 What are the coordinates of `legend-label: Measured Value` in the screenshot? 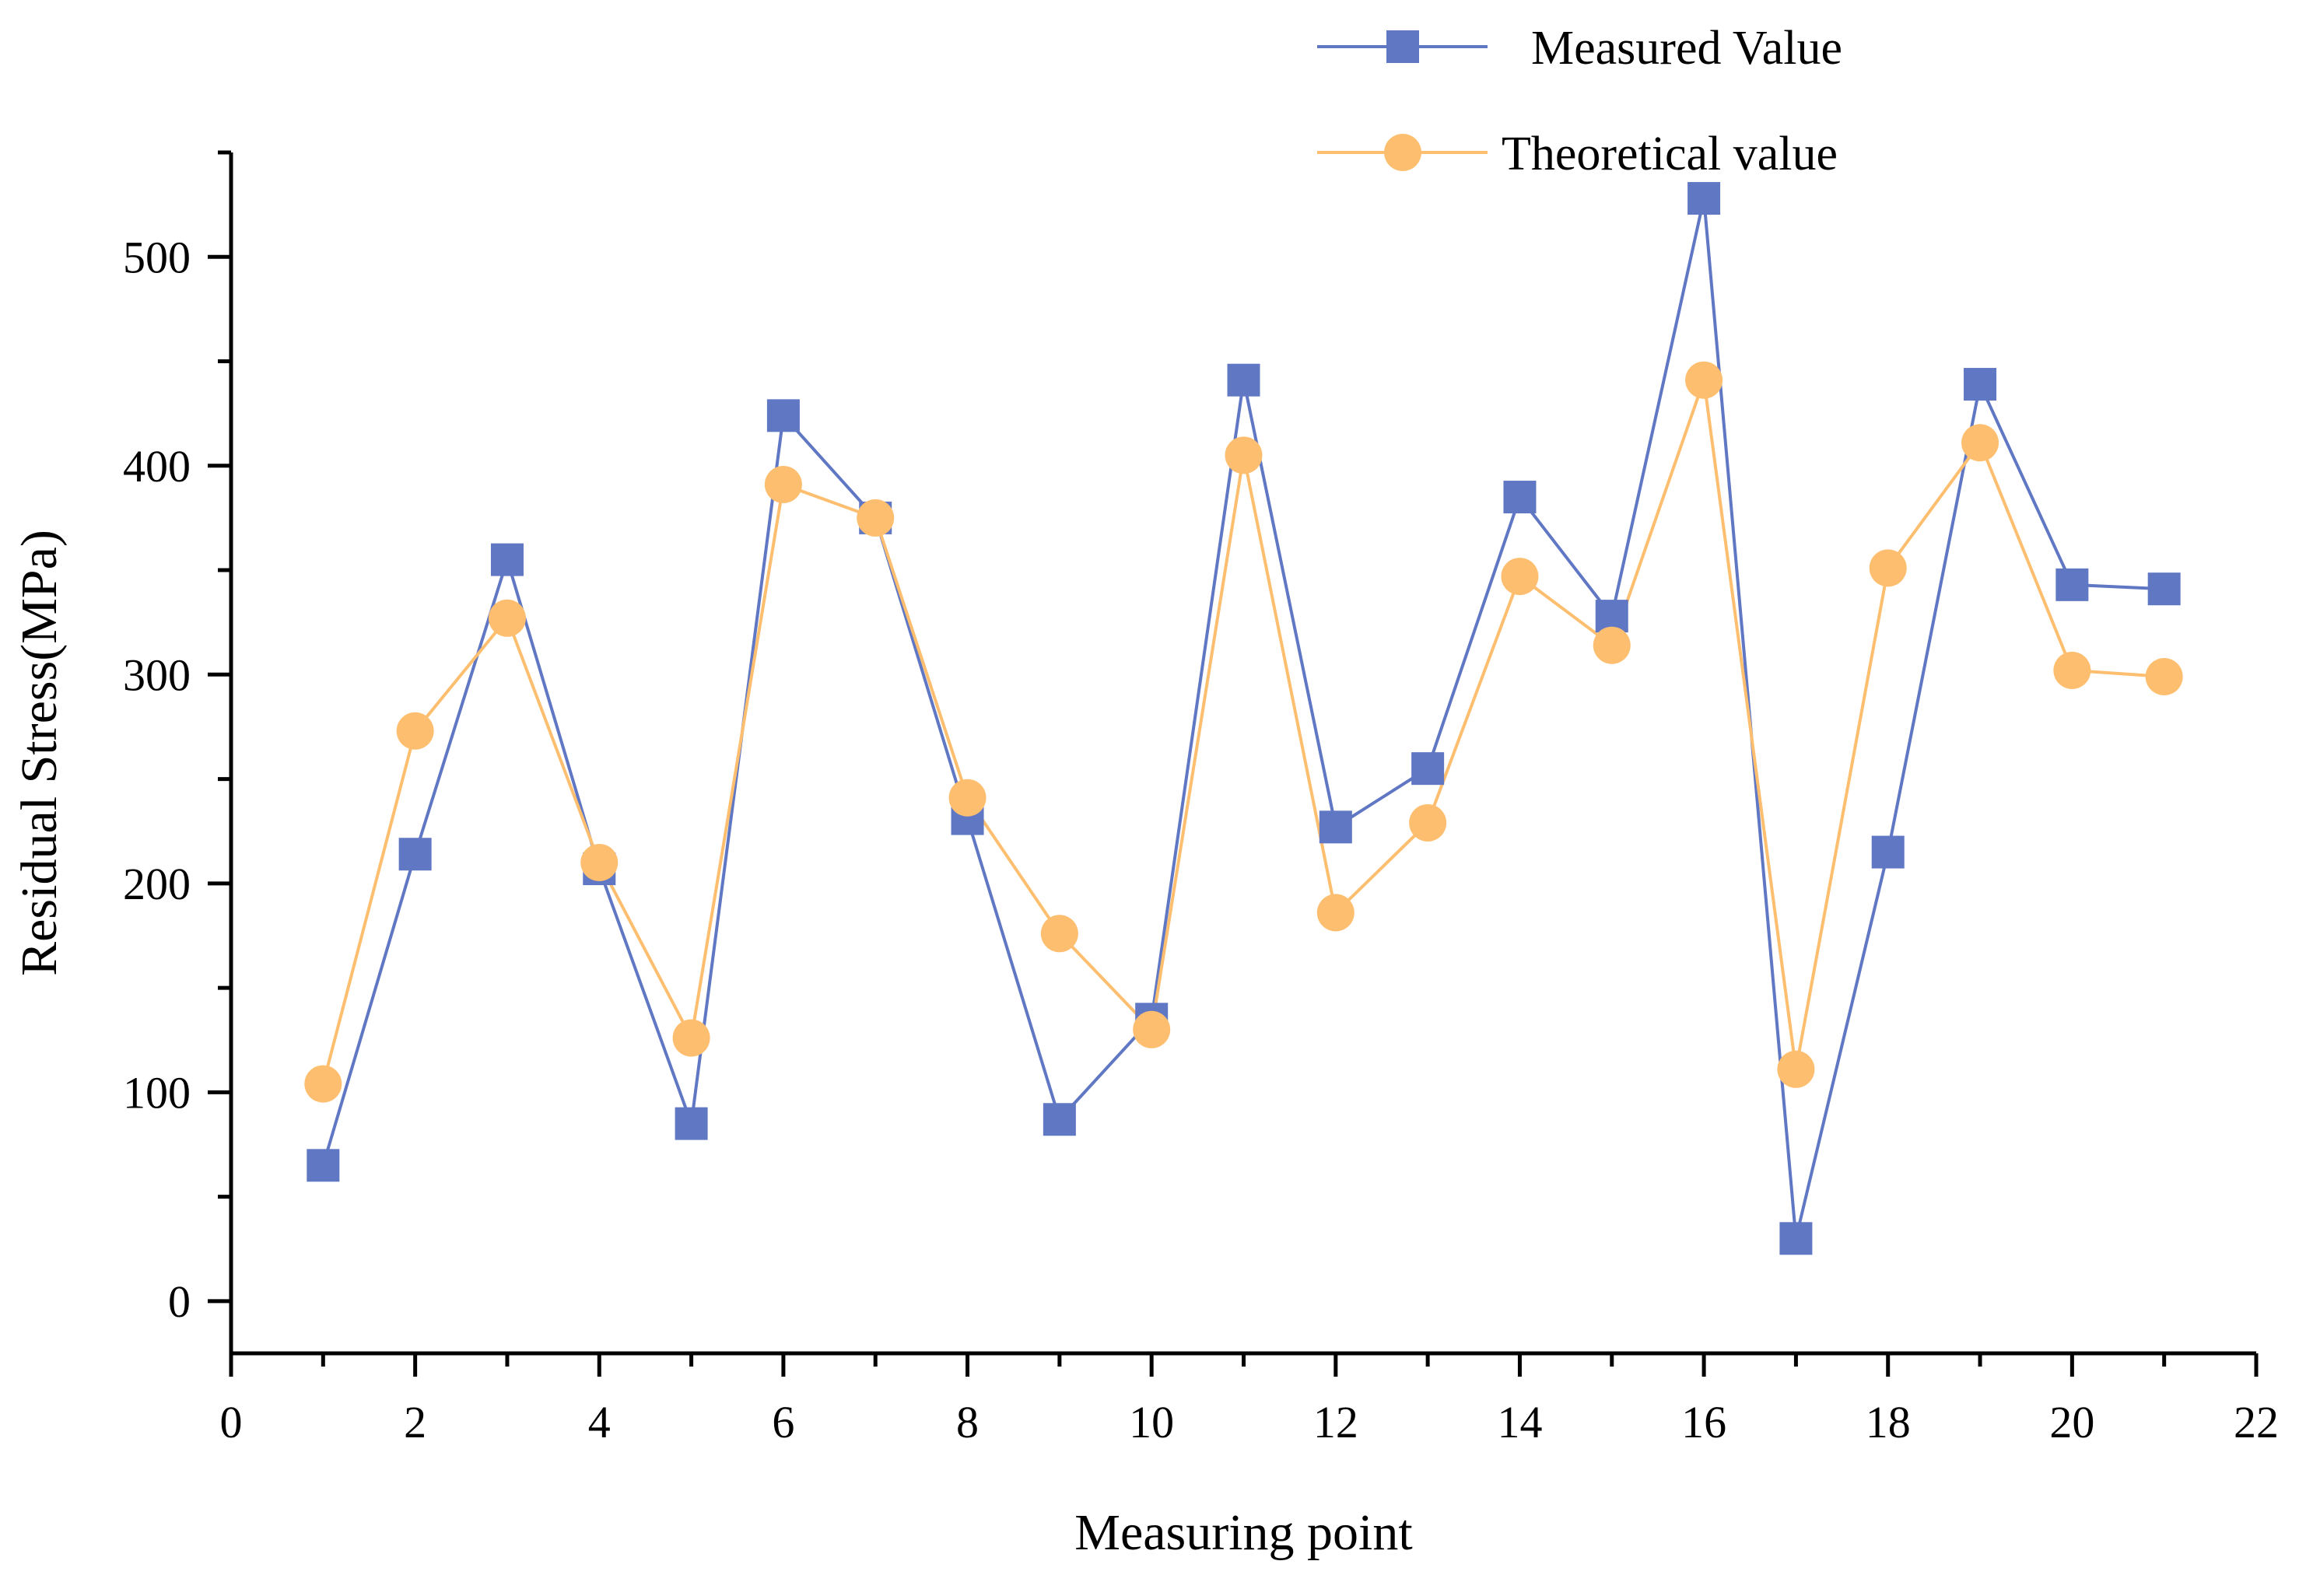 It's located at (1686, 49).